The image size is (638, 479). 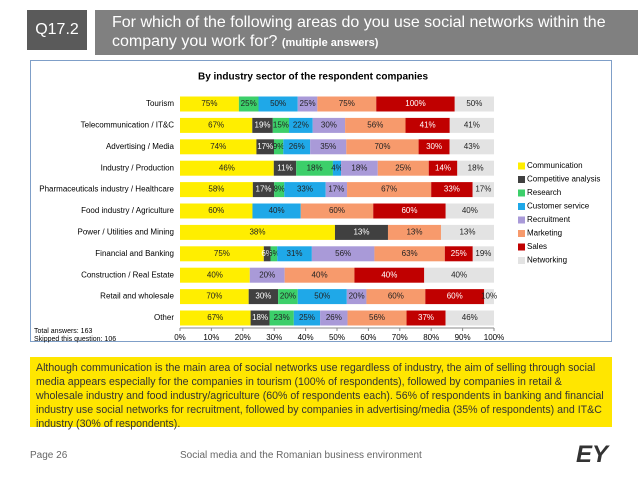 What do you see at coordinates (63, 331) in the screenshot?
I see `chart-note: Total answers: 163` at bounding box center [63, 331].